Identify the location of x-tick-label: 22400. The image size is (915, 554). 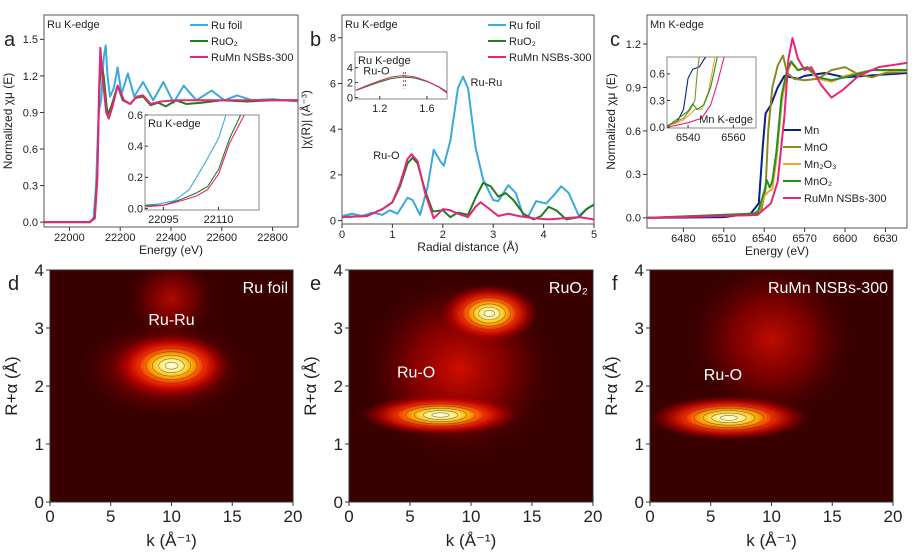
(171, 238).